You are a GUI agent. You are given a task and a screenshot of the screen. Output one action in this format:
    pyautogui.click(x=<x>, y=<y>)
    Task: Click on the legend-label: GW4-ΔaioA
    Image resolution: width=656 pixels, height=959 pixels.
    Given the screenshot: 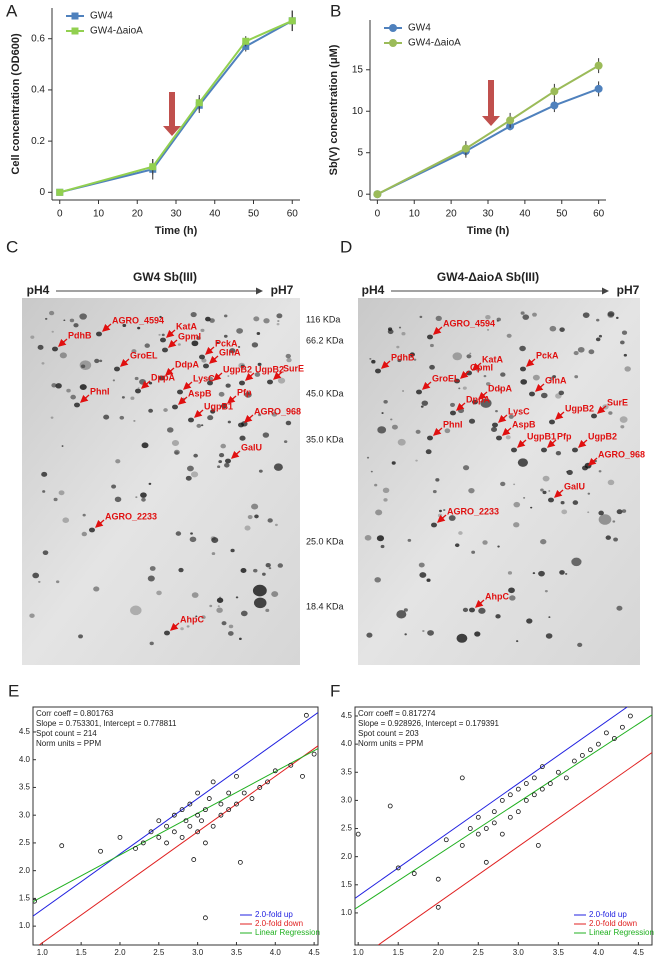 What is the action you would take?
    pyautogui.click(x=116, y=31)
    